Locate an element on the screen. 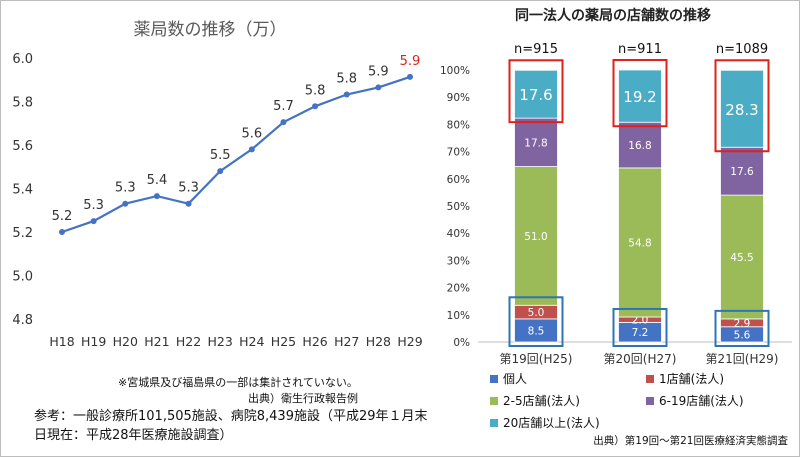 The width and height of the screenshot is (800, 457). line-data-label: 5.4 is located at coordinates (157, 180).